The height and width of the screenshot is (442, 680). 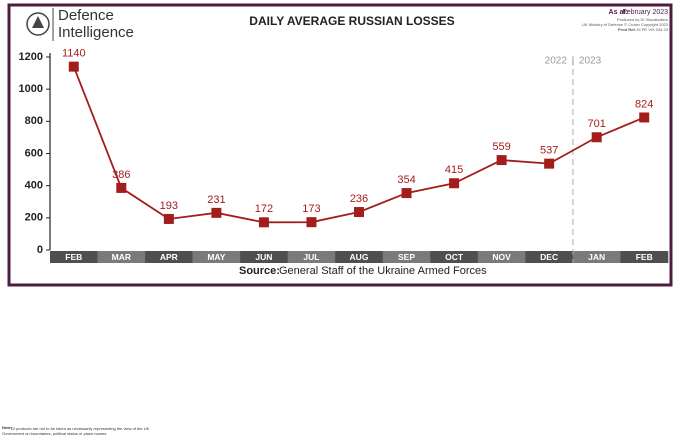 I want to click on y-tick-label: 1000, so click(x=31, y=89).